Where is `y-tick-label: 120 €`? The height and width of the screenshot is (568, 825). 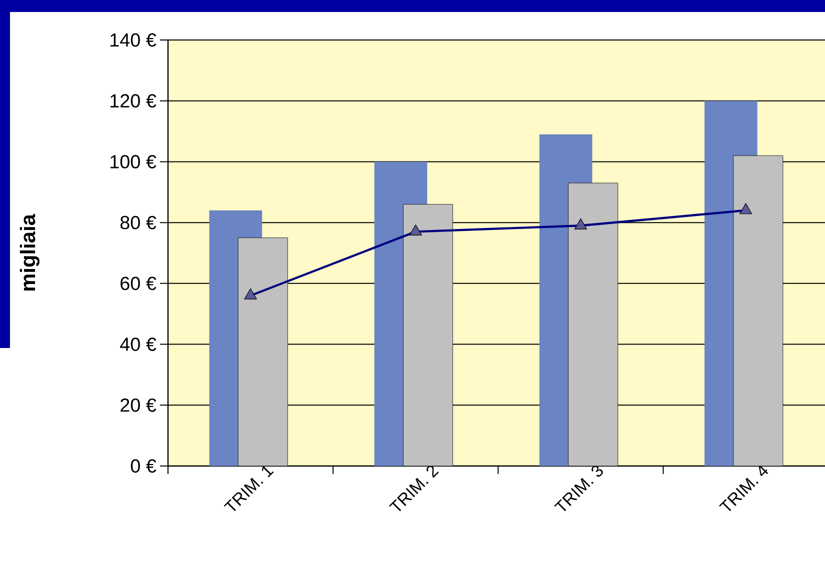
y-tick-label: 120 € is located at coordinates (133, 101).